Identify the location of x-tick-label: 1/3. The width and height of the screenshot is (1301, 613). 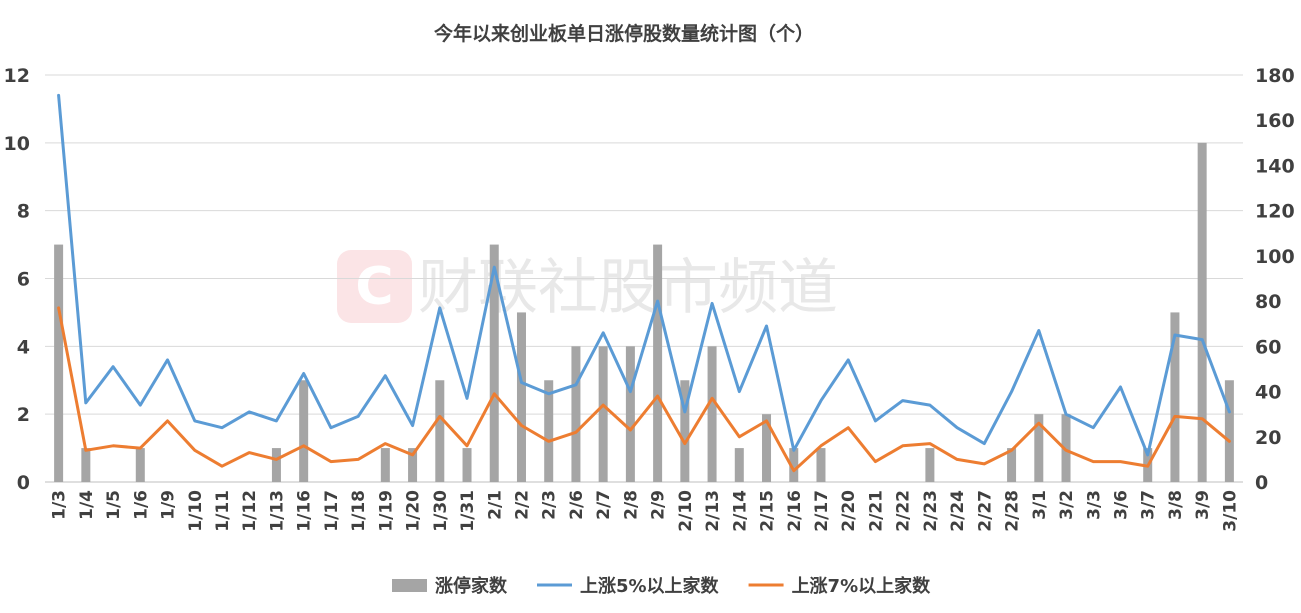
(60, 505).